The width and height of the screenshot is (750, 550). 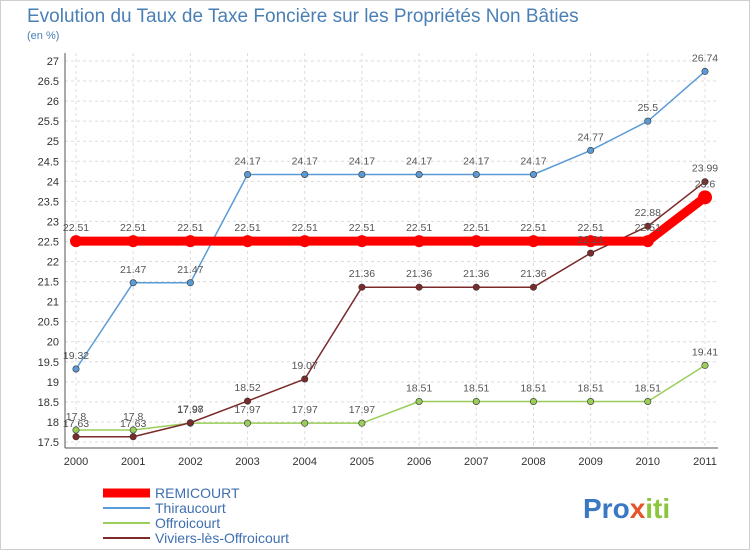 What do you see at coordinates (590, 462) in the screenshot?
I see `x-tick-label: 2009` at bounding box center [590, 462].